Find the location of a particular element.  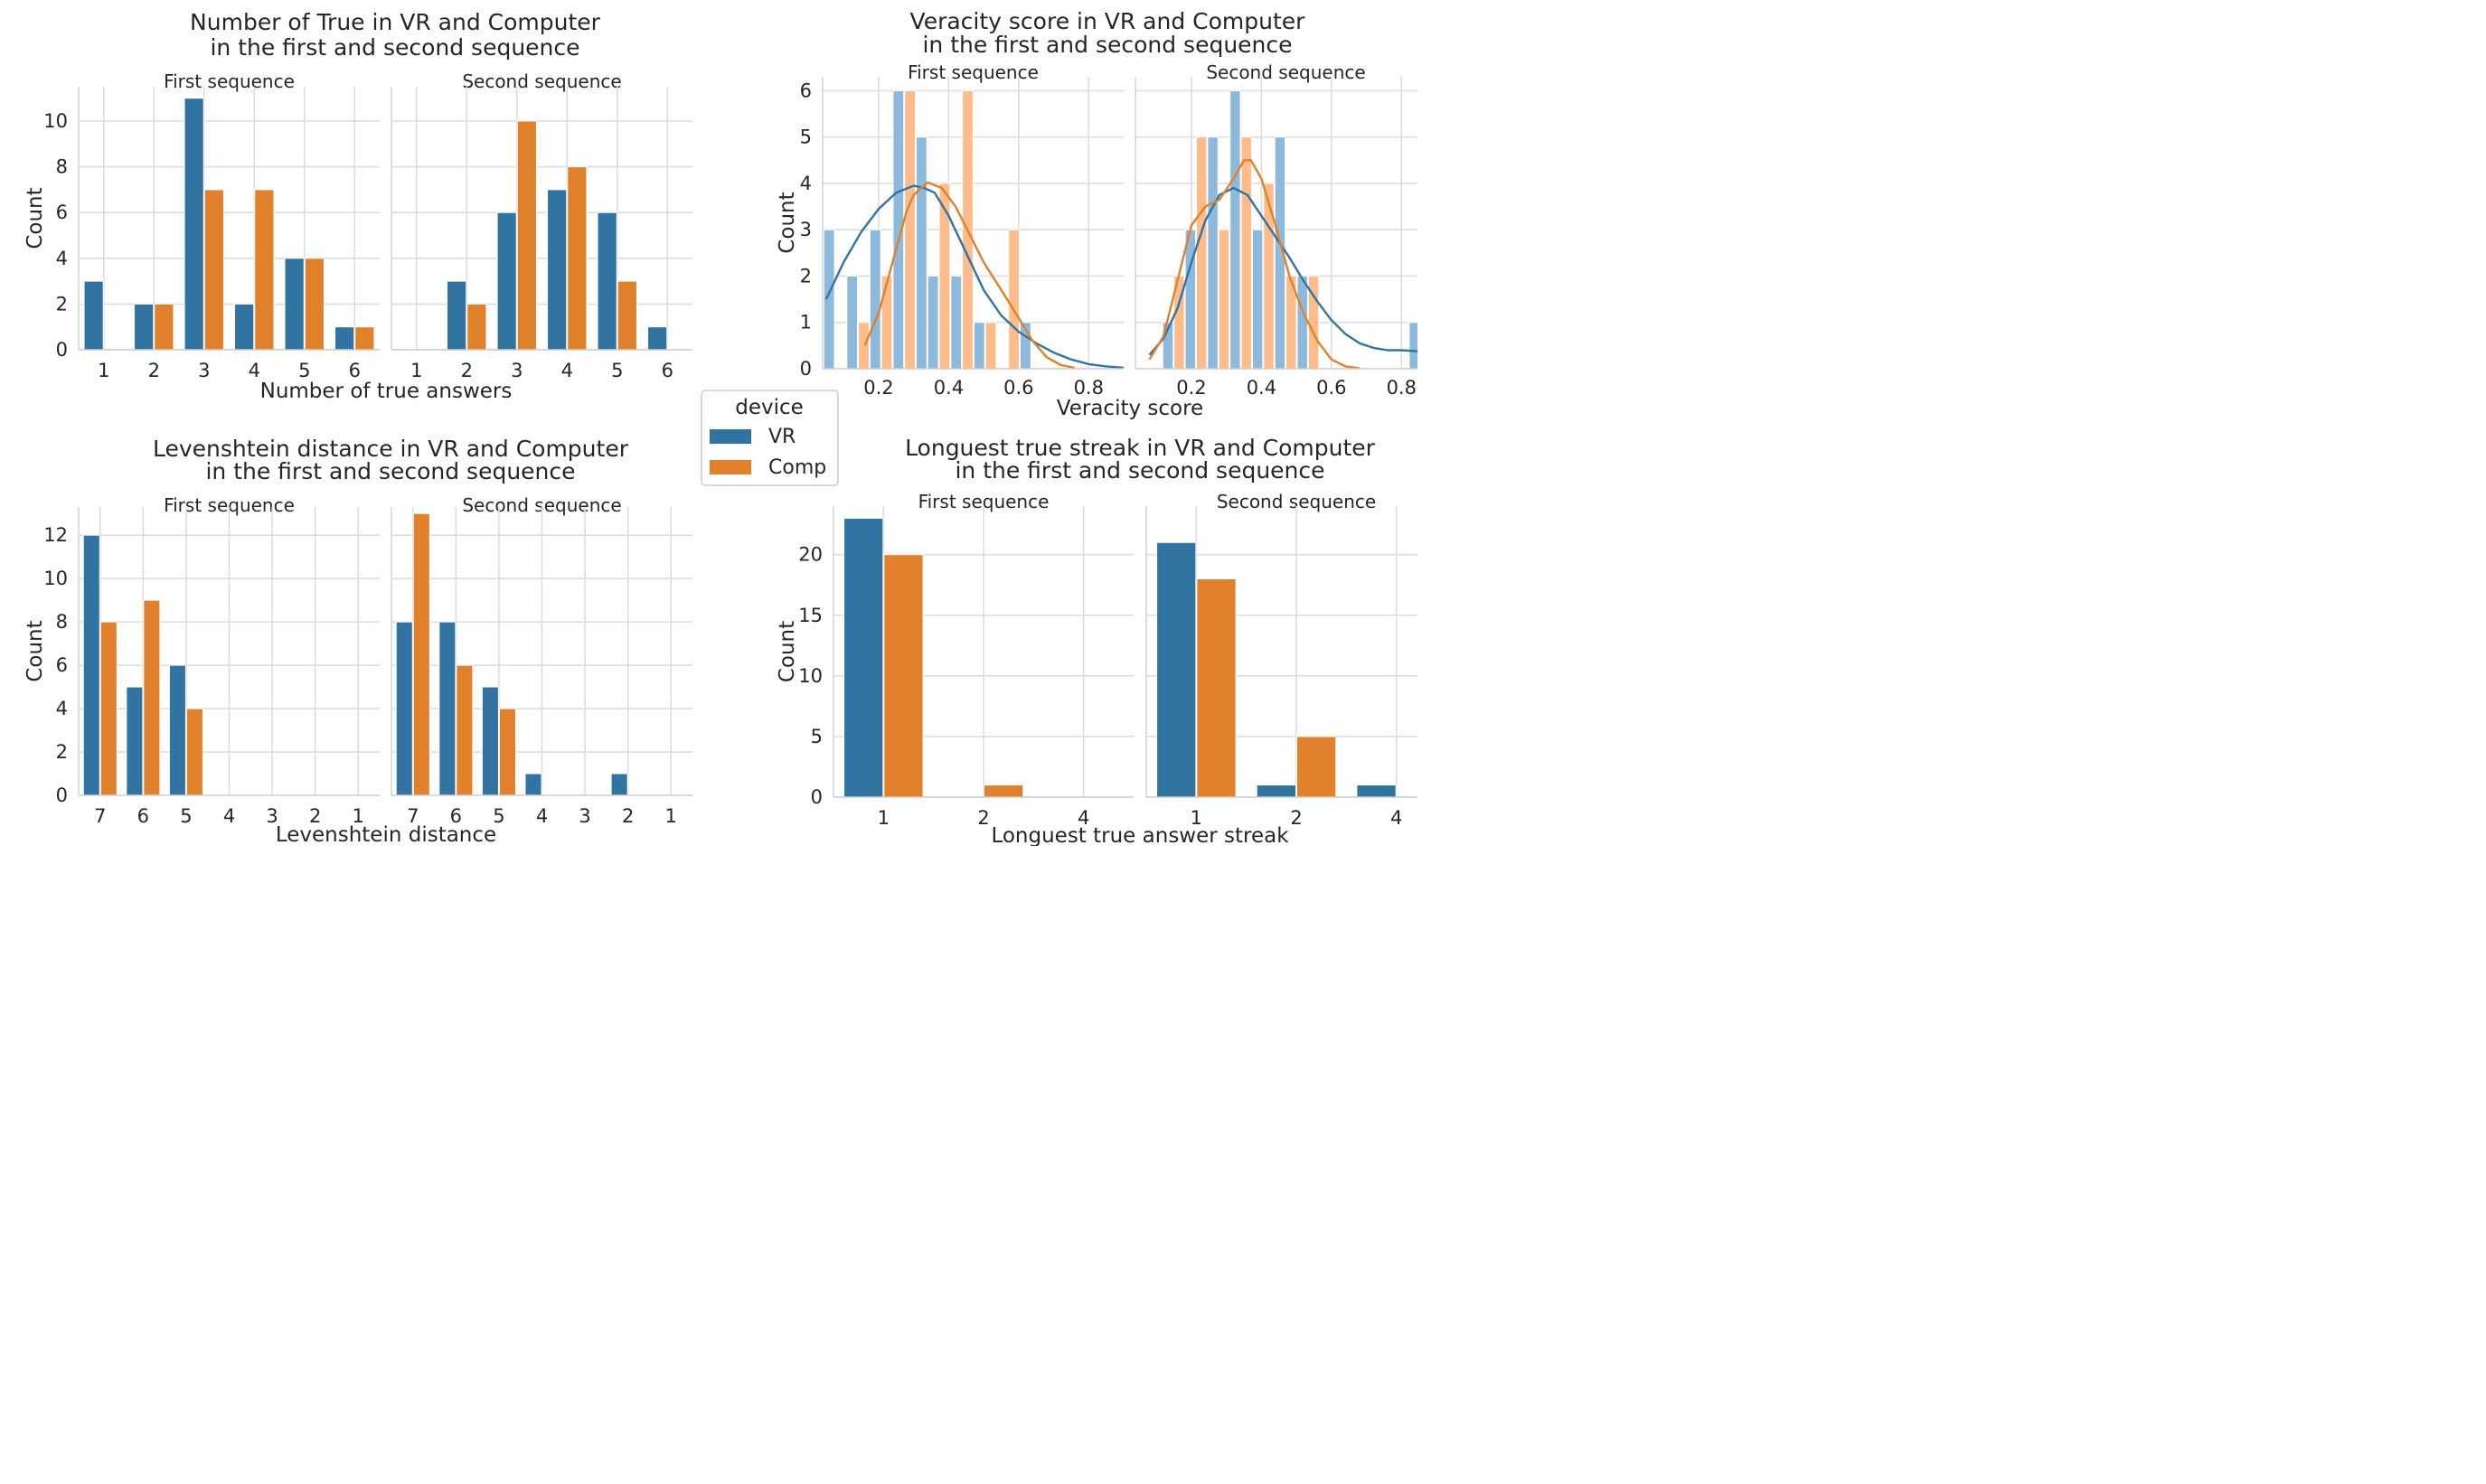

legend-swatch-VR is located at coordinates (730, 437).